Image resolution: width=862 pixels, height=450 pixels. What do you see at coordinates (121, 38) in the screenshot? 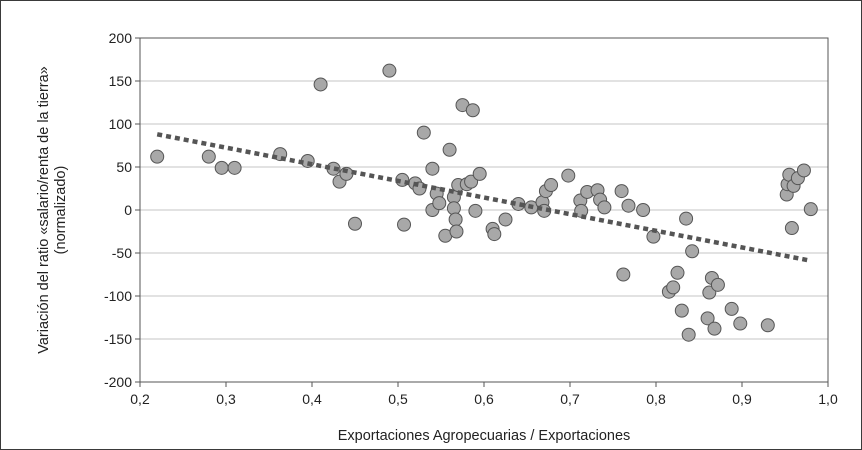
I see `y-tick-label: 200` at bounding box center [121, 38].